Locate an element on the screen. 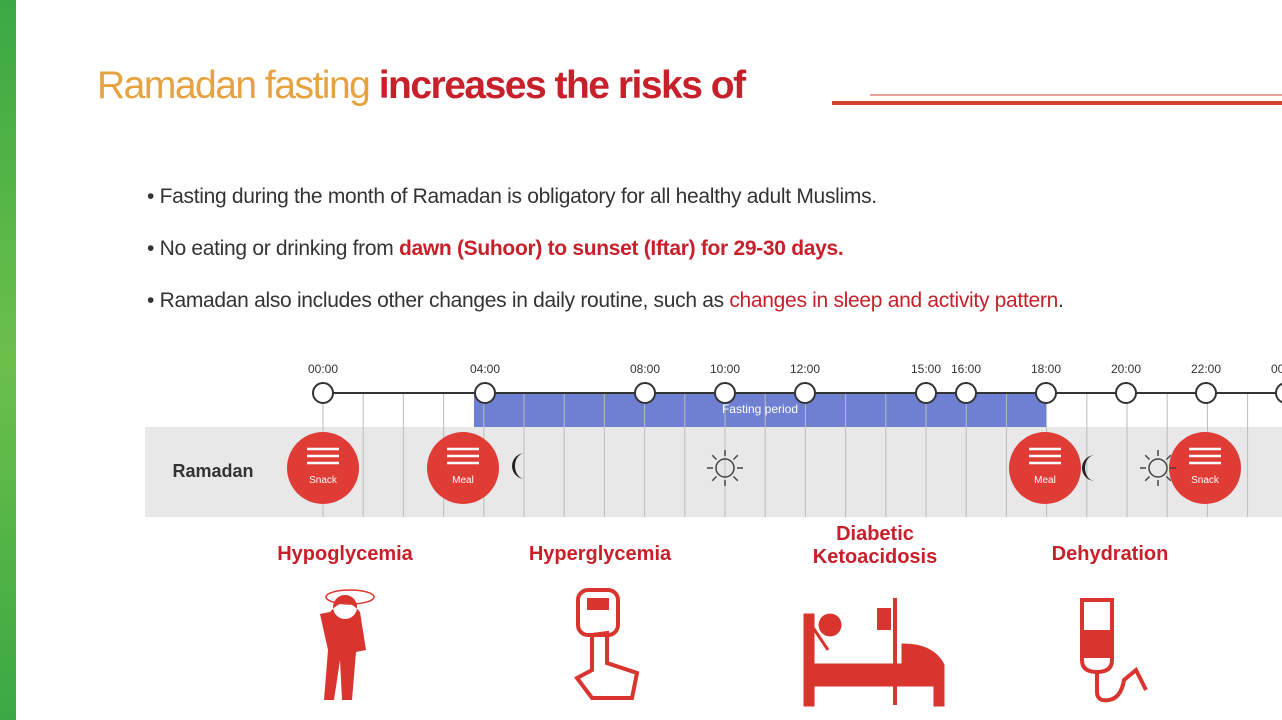 This screenshot has width=1282, height=720. title: Ramadan fasting increases the risks of is located at coordinates (421, 86).